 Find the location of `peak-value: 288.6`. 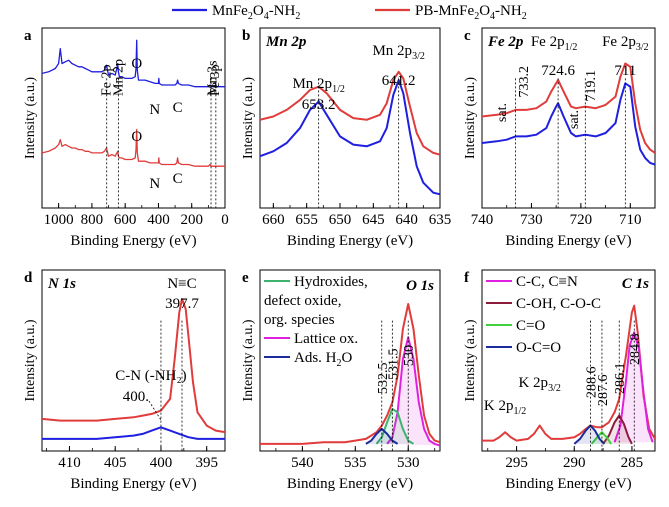

peak-value: 288.6 is located at coordinates (591, 383).